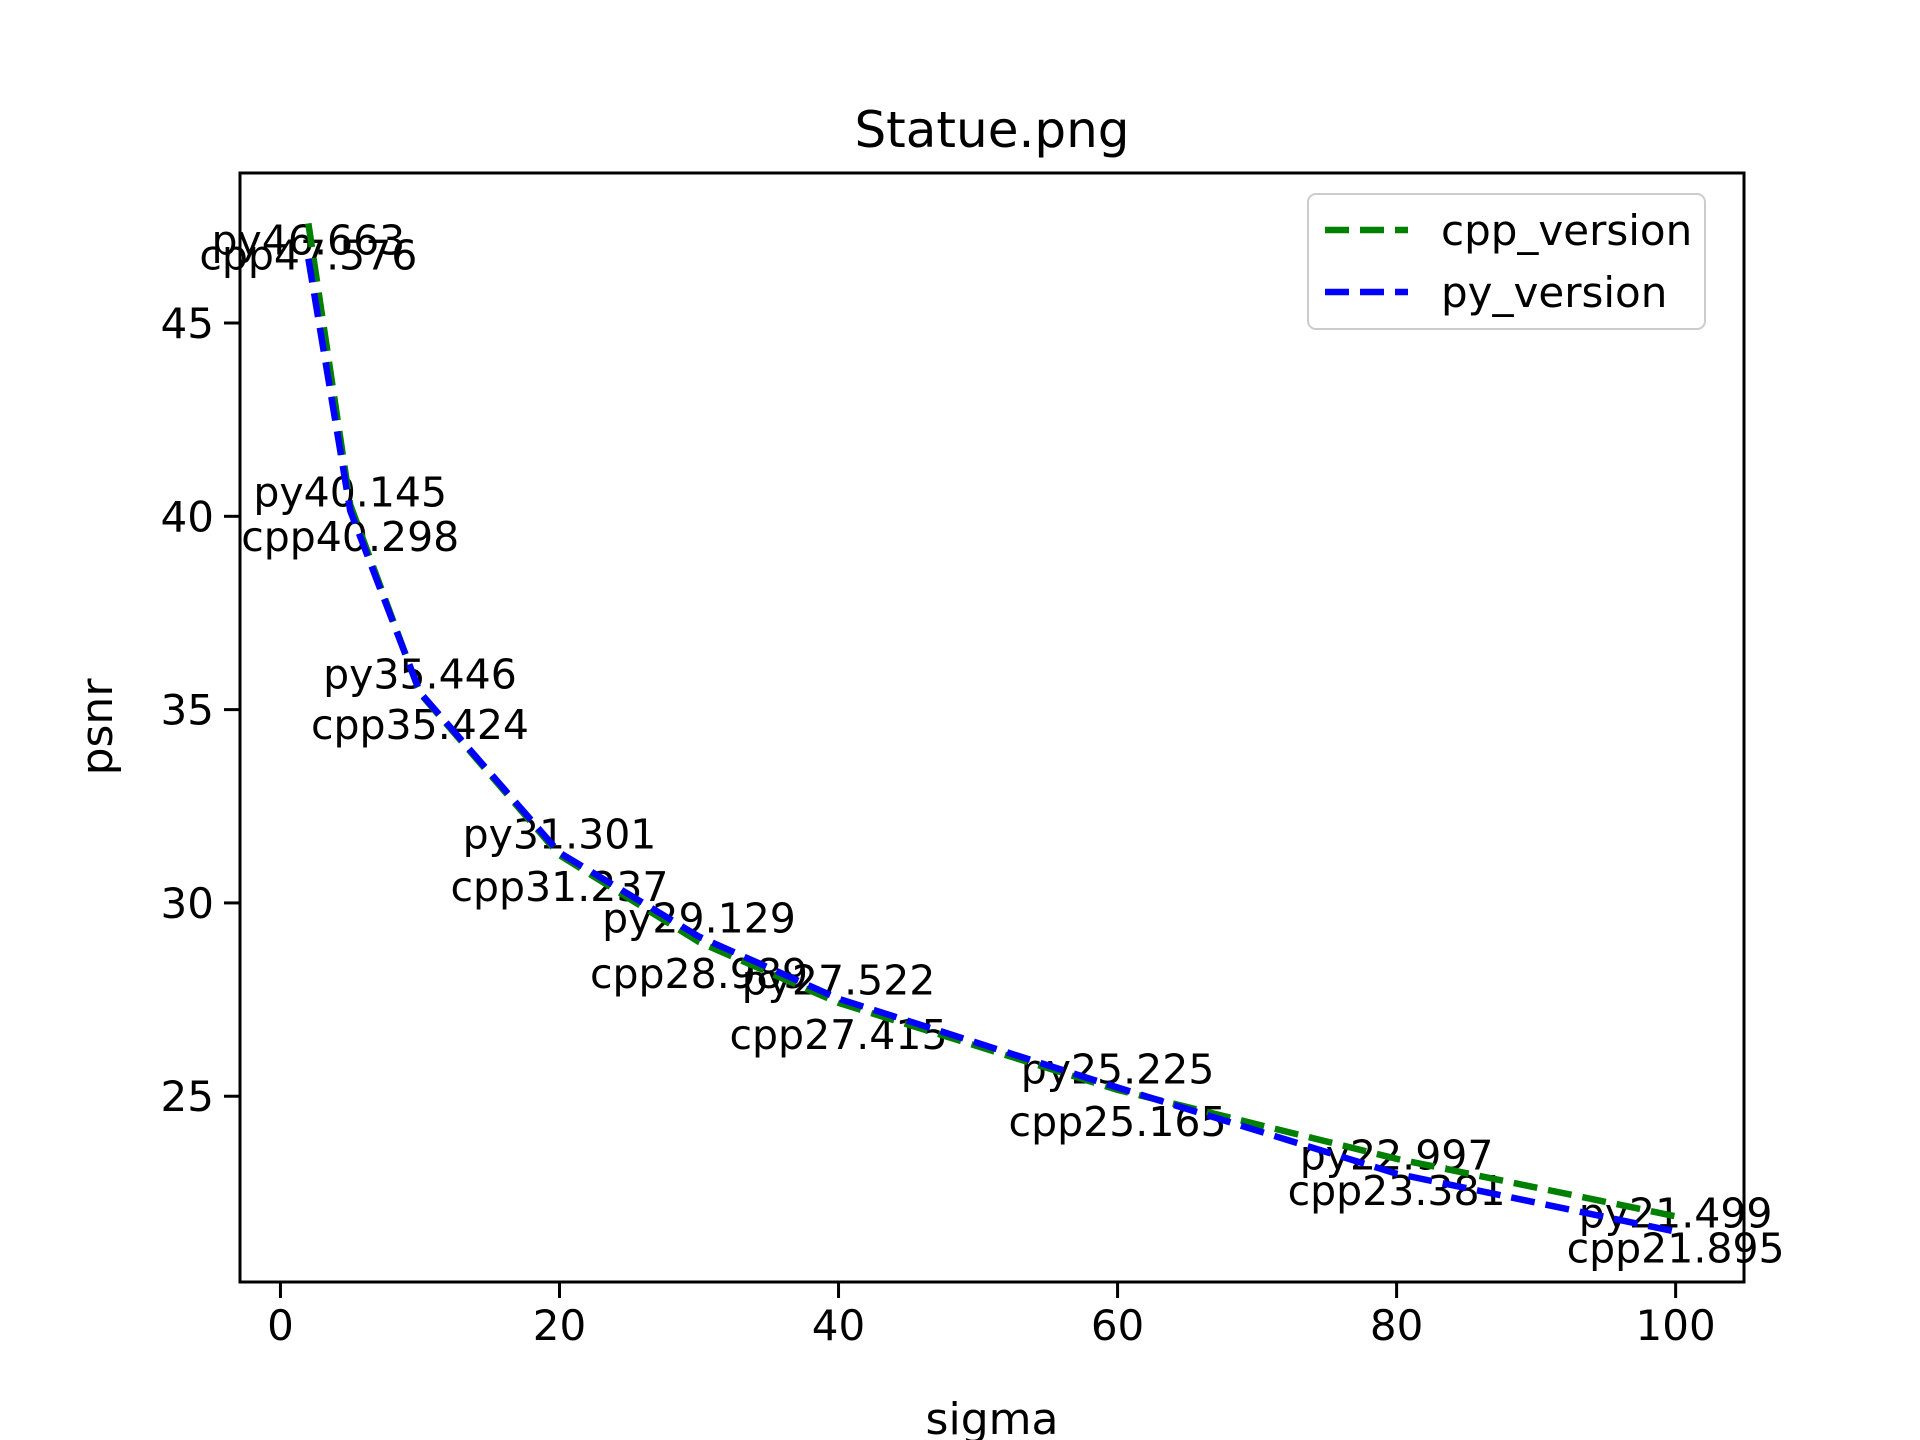  What do you see at coordinates (1554, 292) in the screenshot?
I see `legend-label-py: py_version` at bounding box center [1554, 292].